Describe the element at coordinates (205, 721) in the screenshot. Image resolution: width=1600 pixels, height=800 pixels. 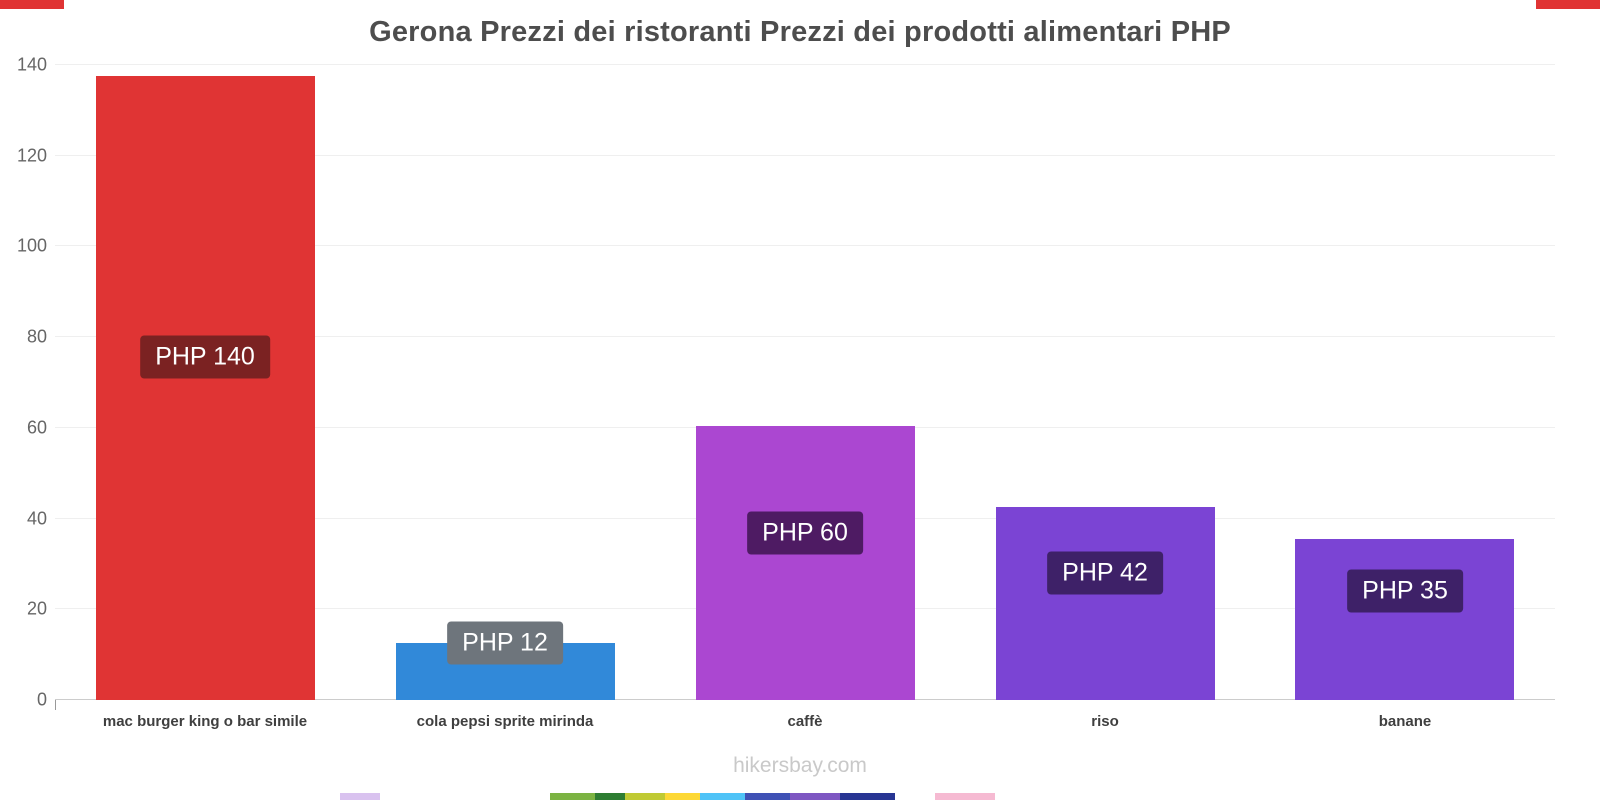
I see `x-axis-category-label: mac burger king o bar simile` at that location.